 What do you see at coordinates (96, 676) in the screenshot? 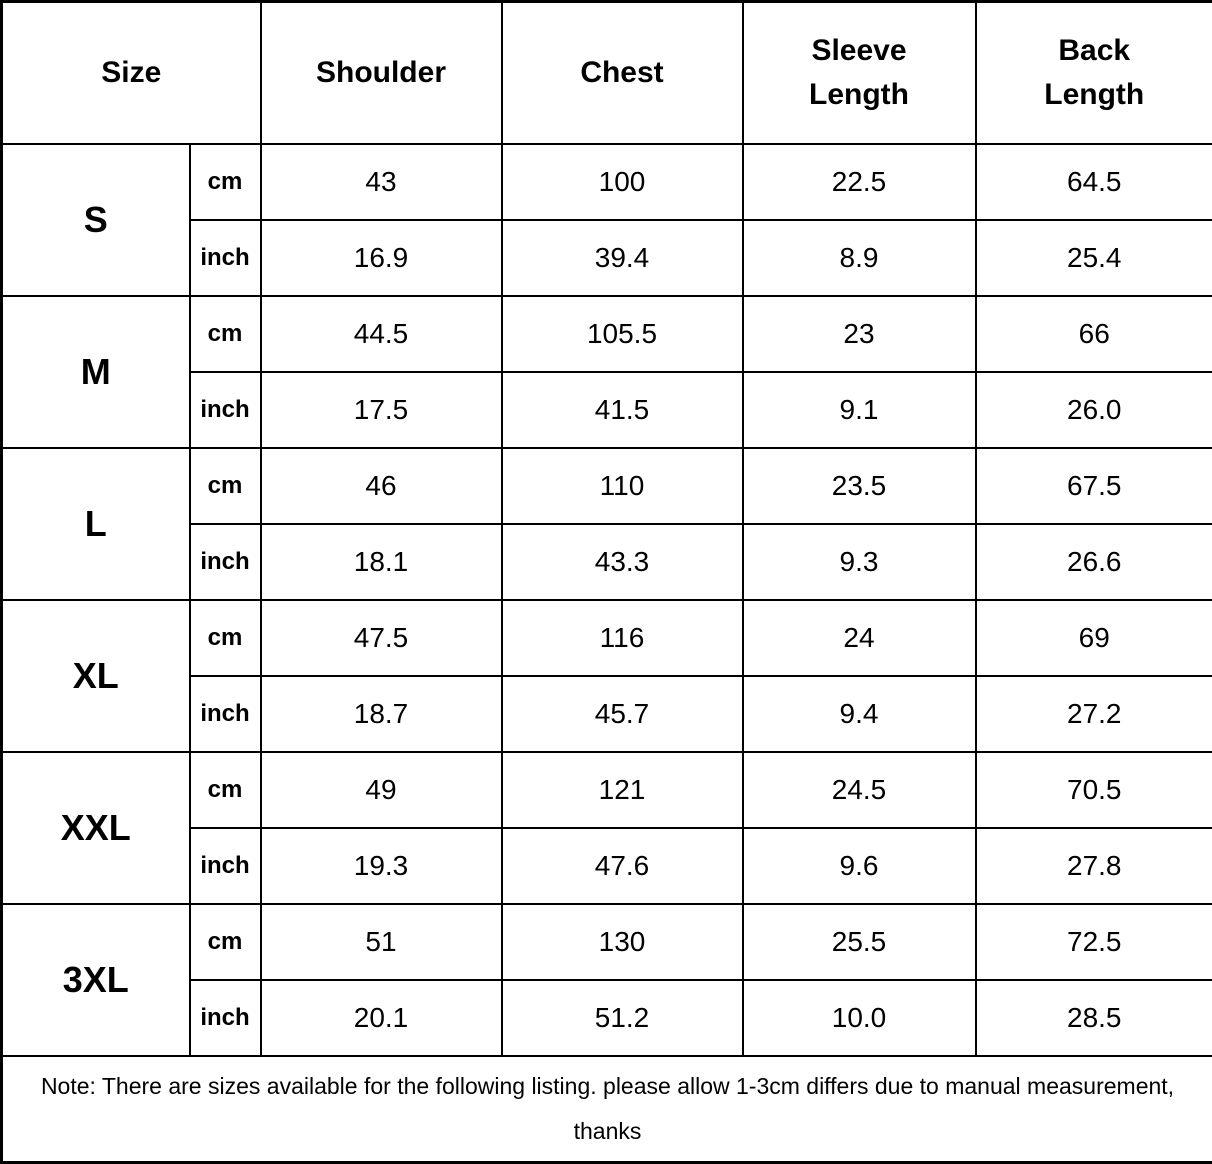
I see `size-label-xl: XL` at bounding box center [96, 676].